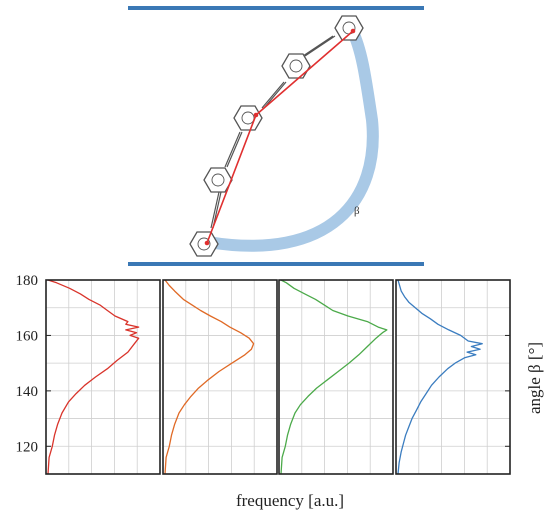 This screenshot has height=518, width=550. Describe the element at coordinates (290, 500) in the screenshot. I see `x-axis-label: frequency [a.u.]` at that location.